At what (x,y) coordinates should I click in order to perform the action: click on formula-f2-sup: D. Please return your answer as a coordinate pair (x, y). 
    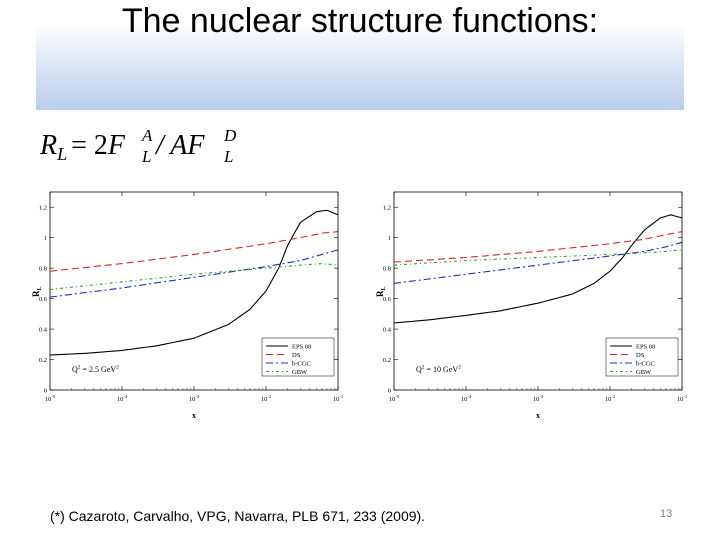
    Looking at the image, I should click on (230, 135).